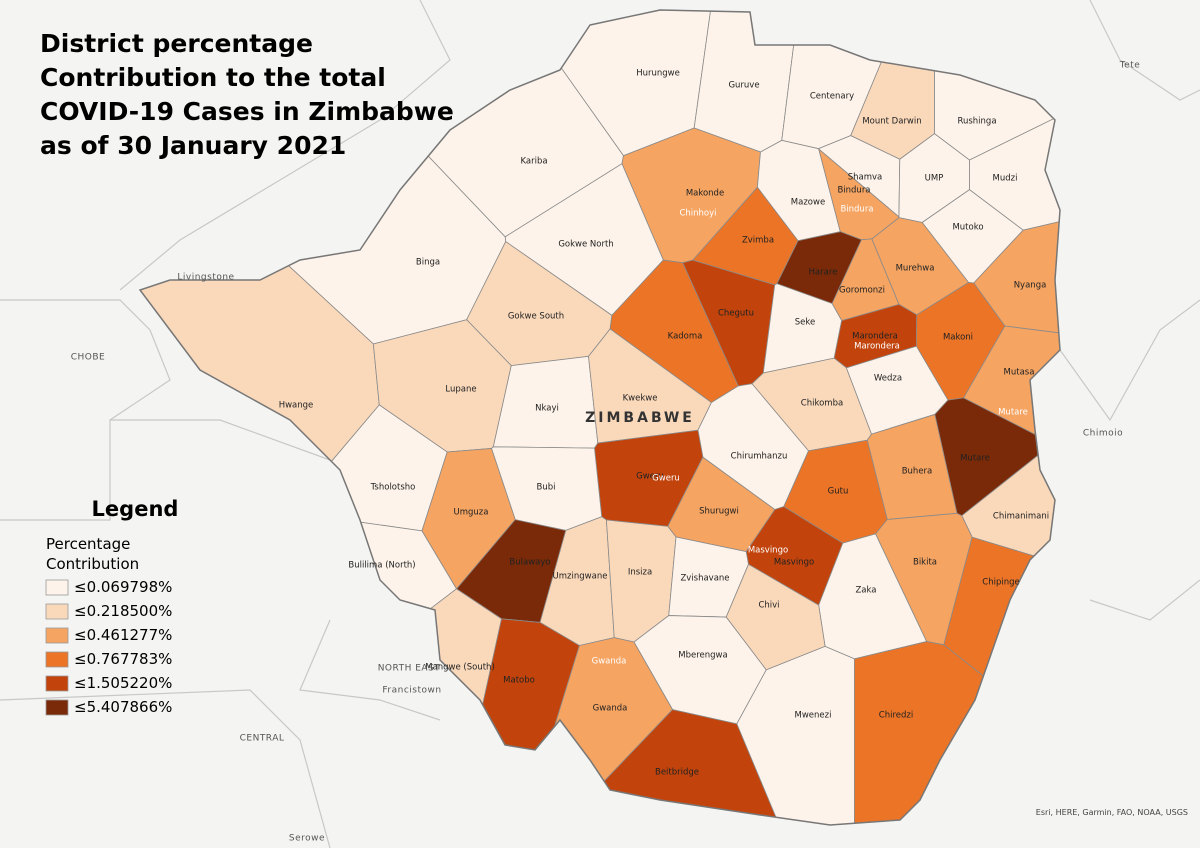 The width and height of the screenshot is (1200, 848). Describe the element at coordinates (640, 573) in the screenshot. I see `district-label: Insiza` at that location.